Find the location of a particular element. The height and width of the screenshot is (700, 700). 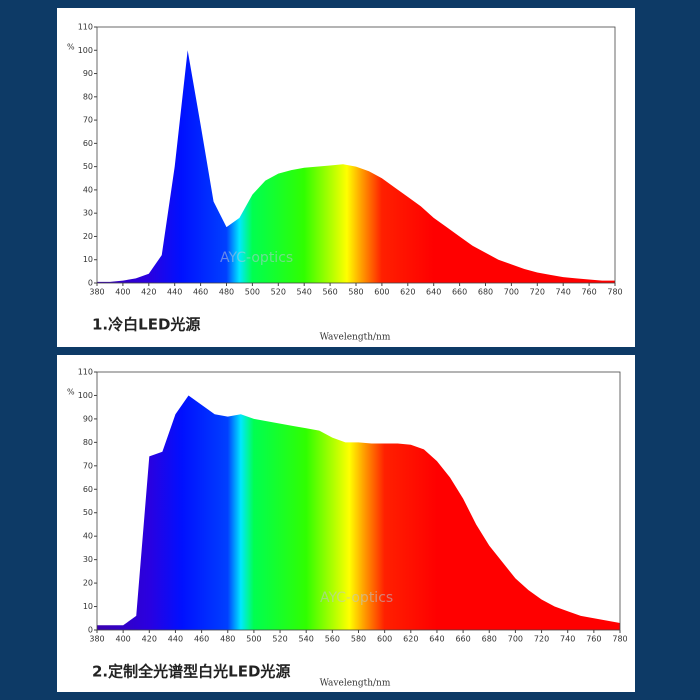

caption: 1.冷白LED光源 is located at coordinates (146, 325).